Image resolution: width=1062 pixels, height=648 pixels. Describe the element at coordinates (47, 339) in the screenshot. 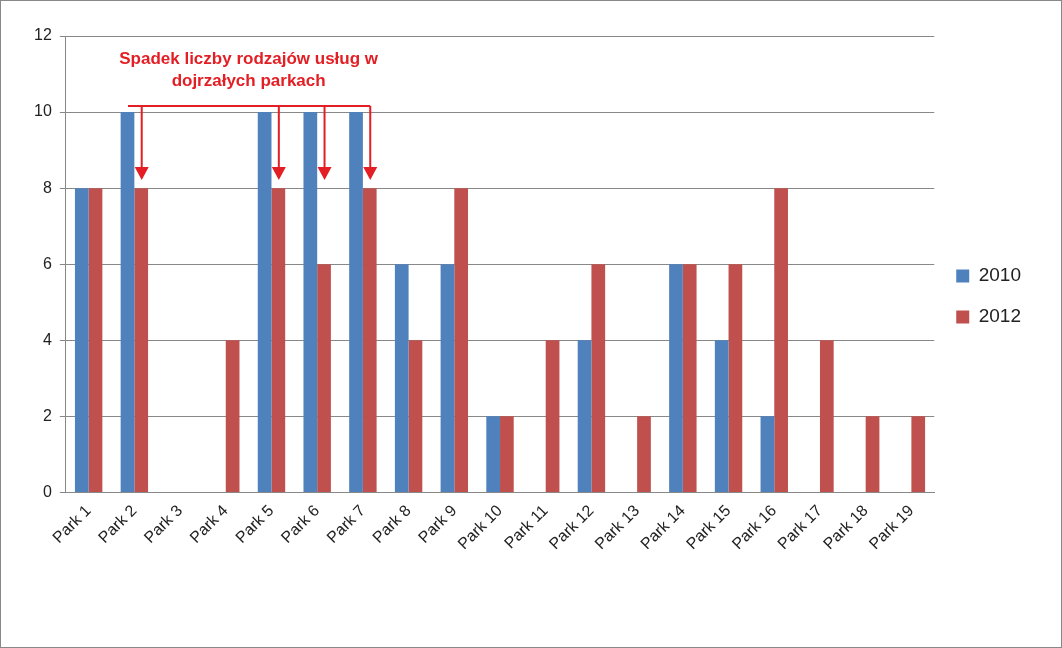

I see `y-tick-label: 4` at that location.